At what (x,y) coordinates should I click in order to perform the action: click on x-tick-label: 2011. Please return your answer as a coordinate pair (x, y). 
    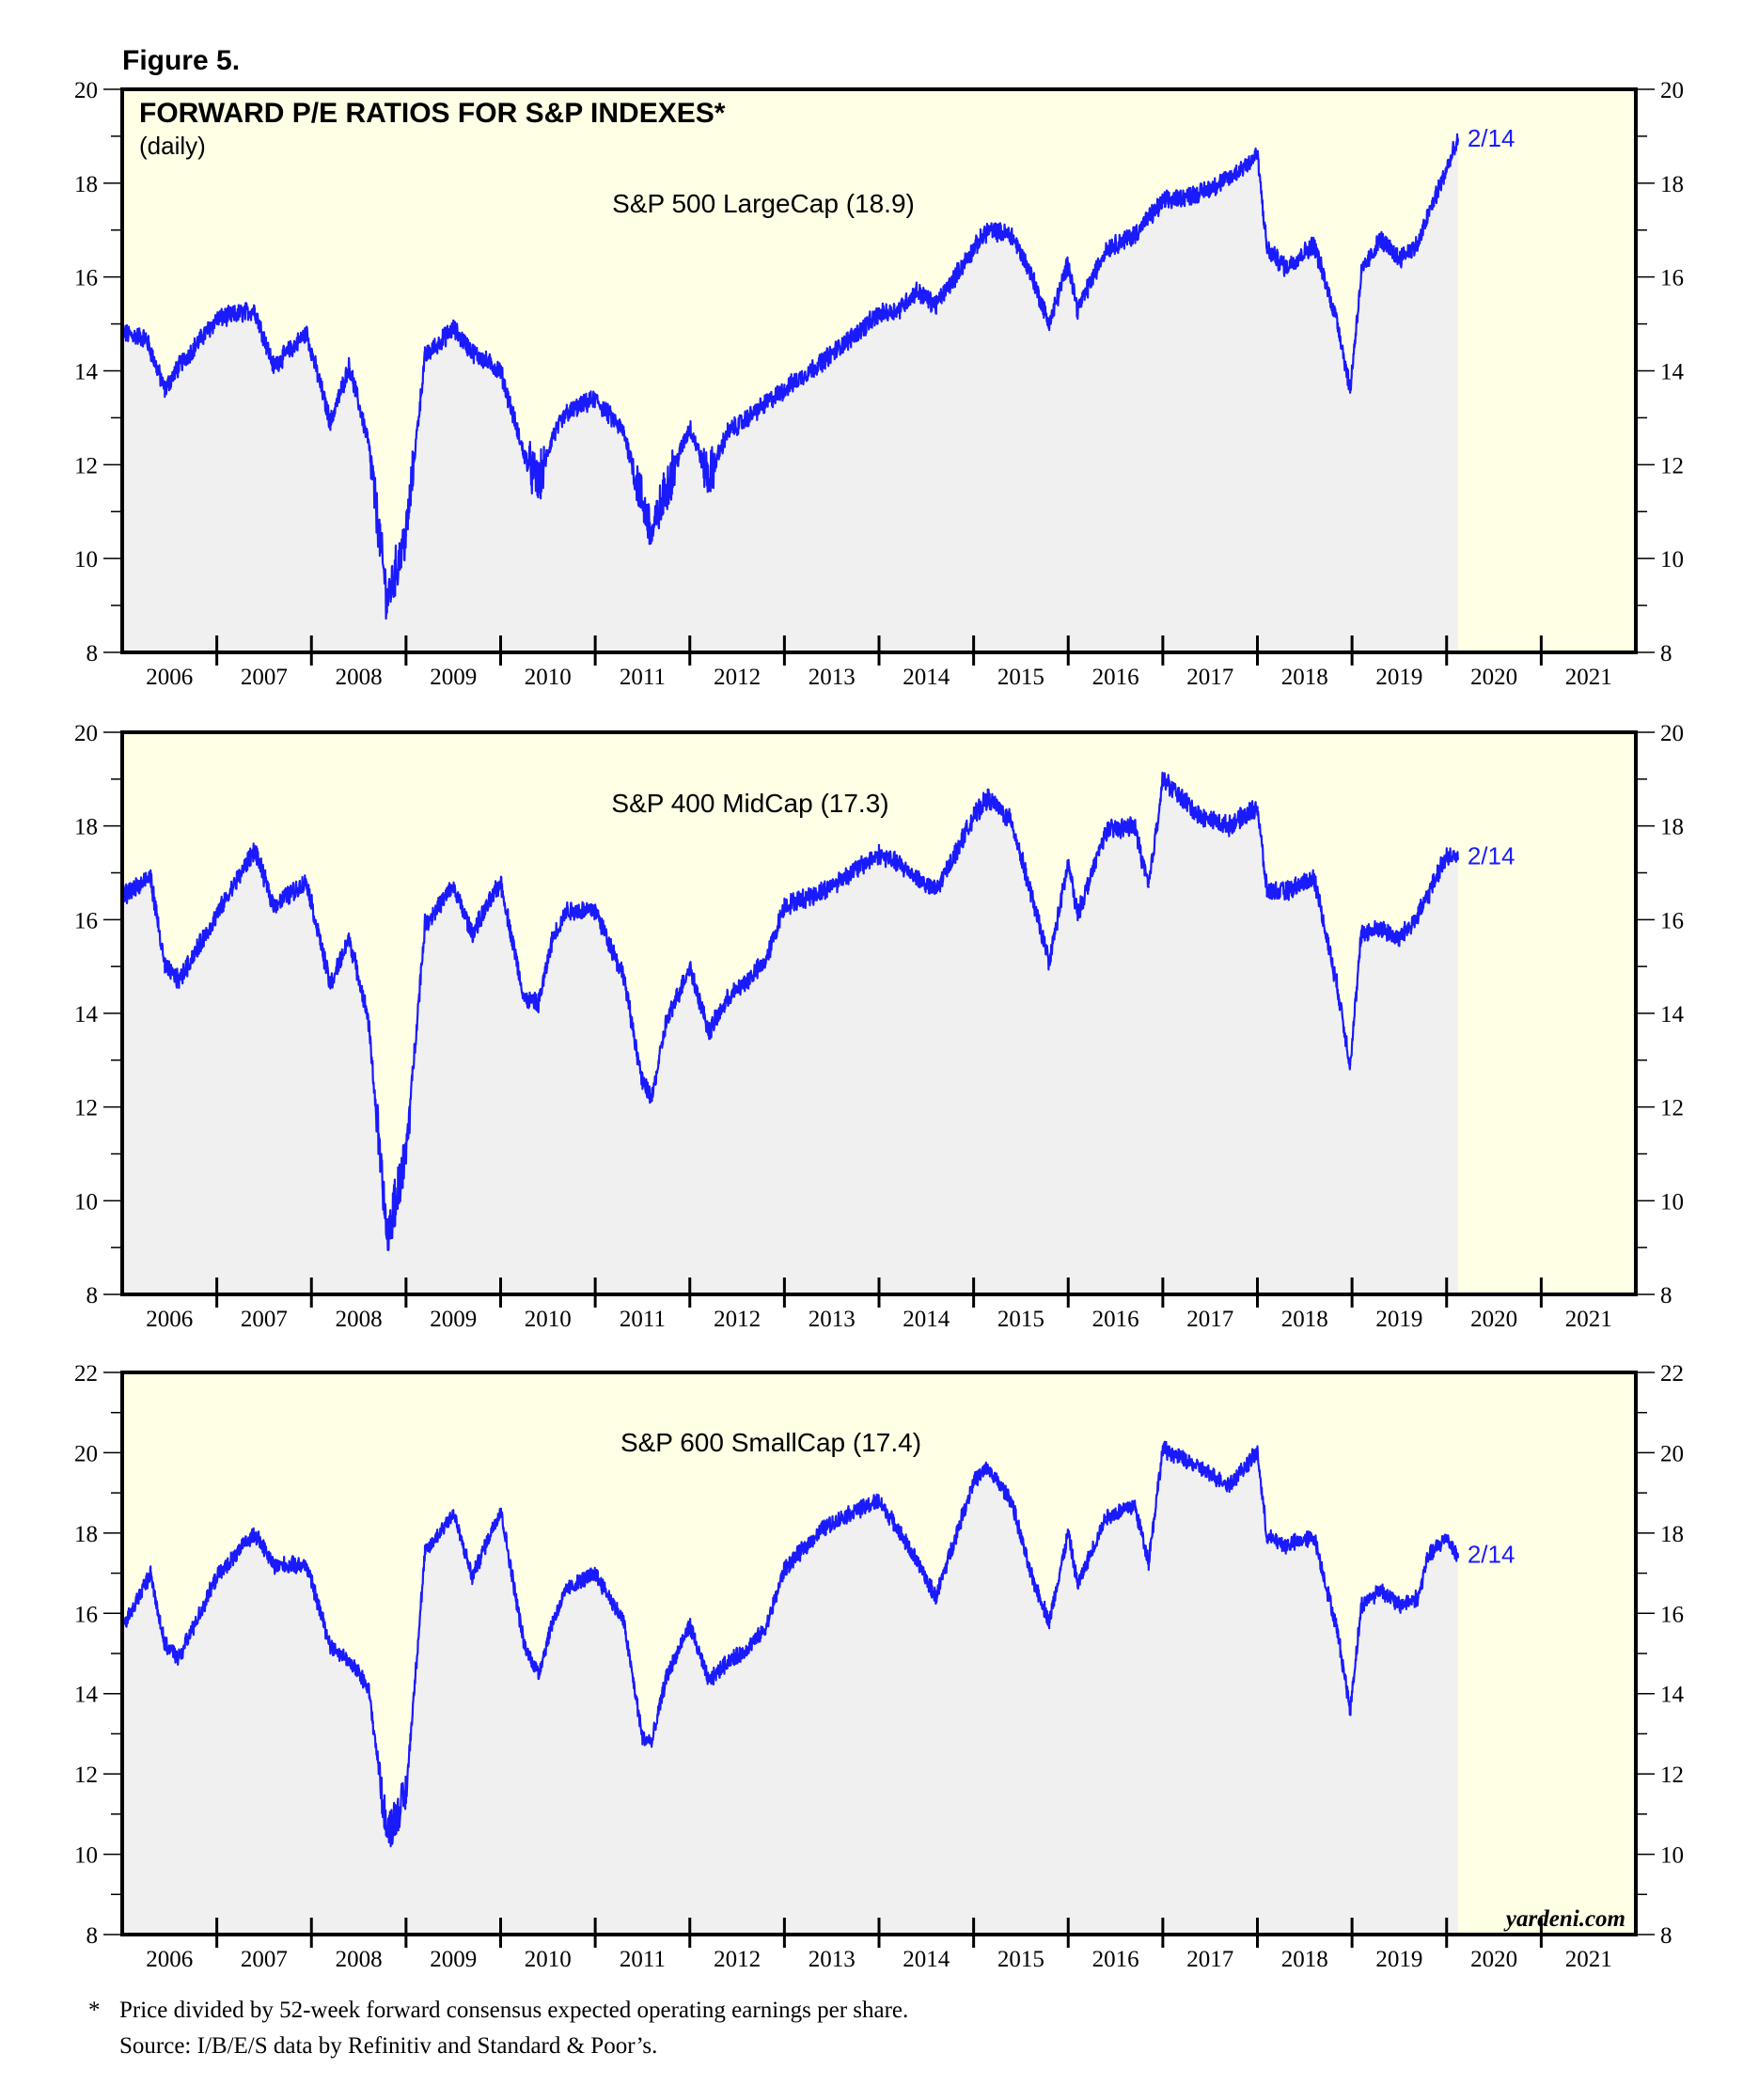
    Looking at the image, I should click on (643, 677).